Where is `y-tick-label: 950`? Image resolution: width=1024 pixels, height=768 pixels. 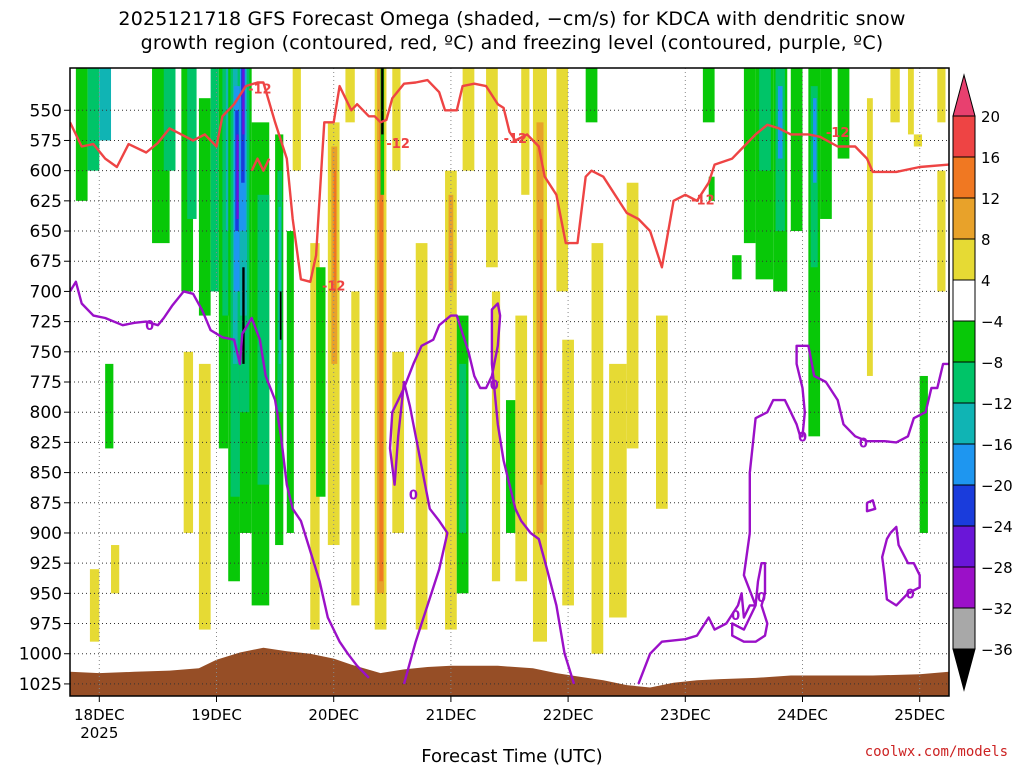 y-tick-label: 950 is located at coordinates (46, 594).